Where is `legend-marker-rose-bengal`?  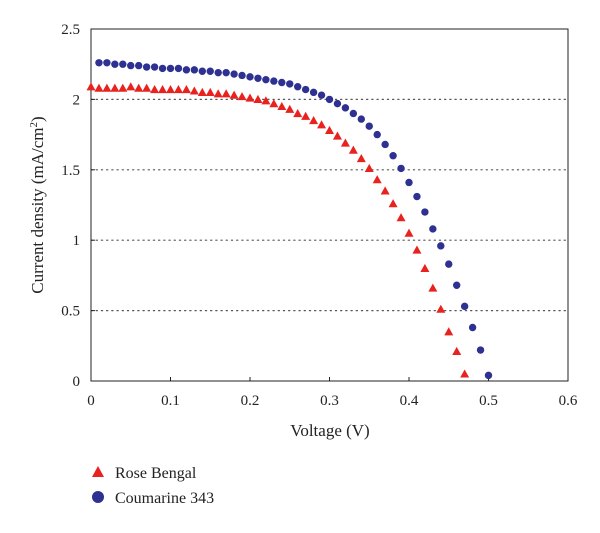
legend-marker-rose-bengal is located at coordinates (98, 471).